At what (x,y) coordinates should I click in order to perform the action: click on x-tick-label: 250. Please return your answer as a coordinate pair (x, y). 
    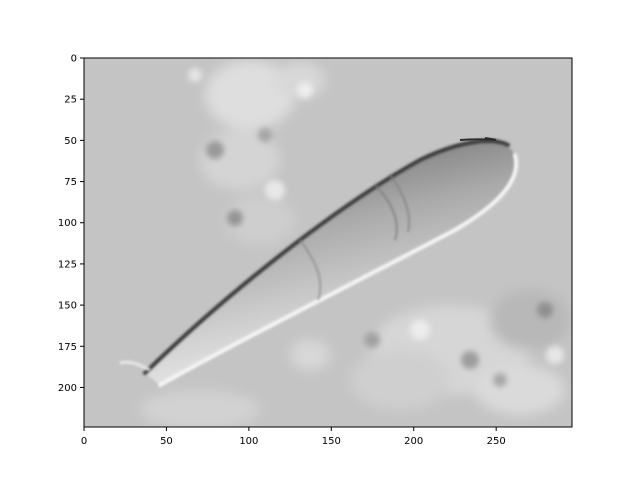
    Looking at the image, I should click on (496, 441).